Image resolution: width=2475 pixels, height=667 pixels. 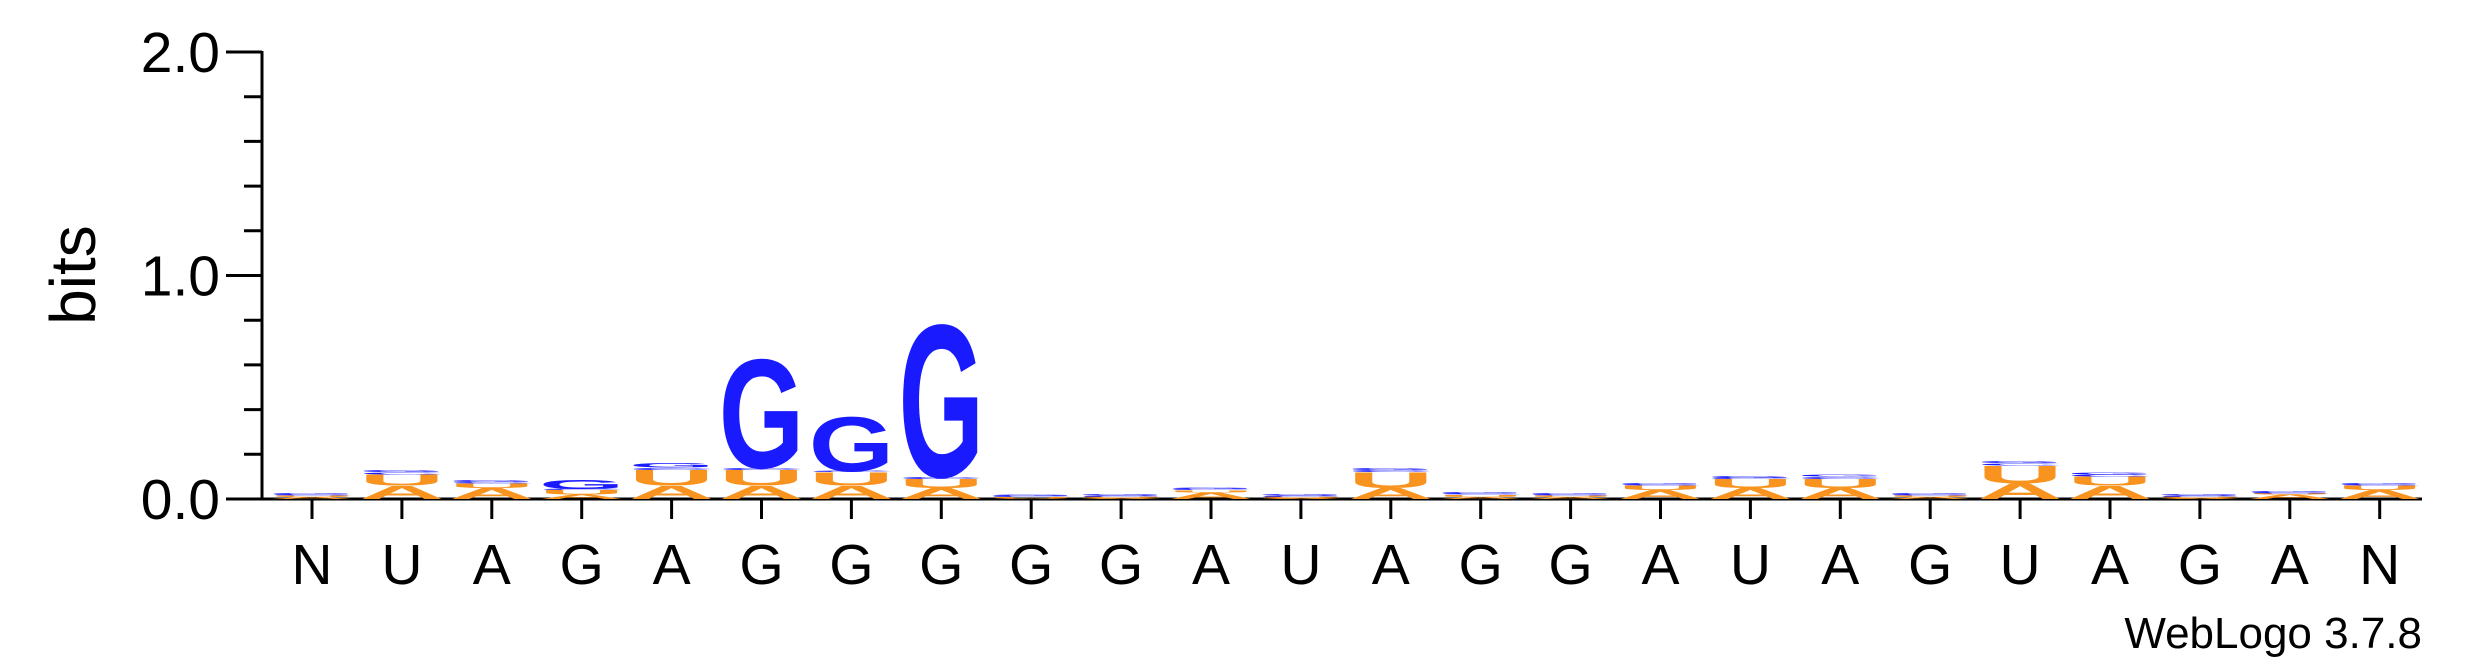 What do you see at coordinates (180, 500) in the screenshot?
I see `y-tick-label: 0.0` at bounding box center [180, 500].